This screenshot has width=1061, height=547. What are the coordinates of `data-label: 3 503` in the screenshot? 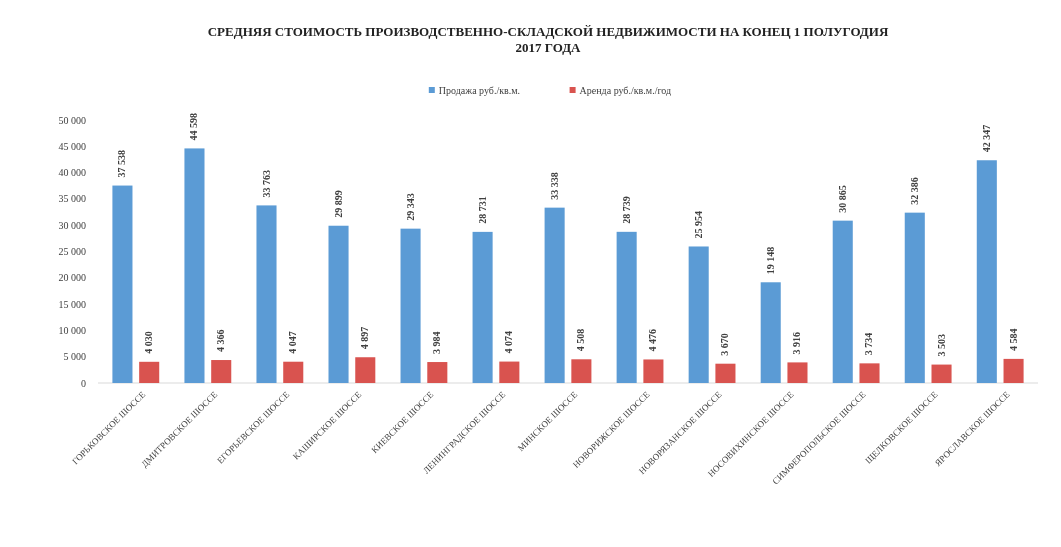 It's located at (941, 345).